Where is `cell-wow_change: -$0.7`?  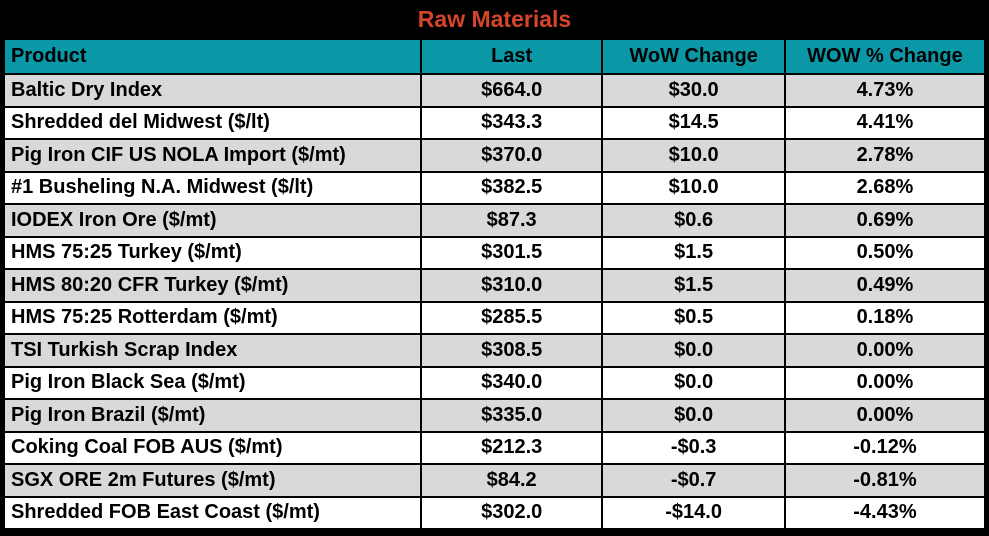 cell-wow_change: -$0.7 is located at coordinates (693, 480).